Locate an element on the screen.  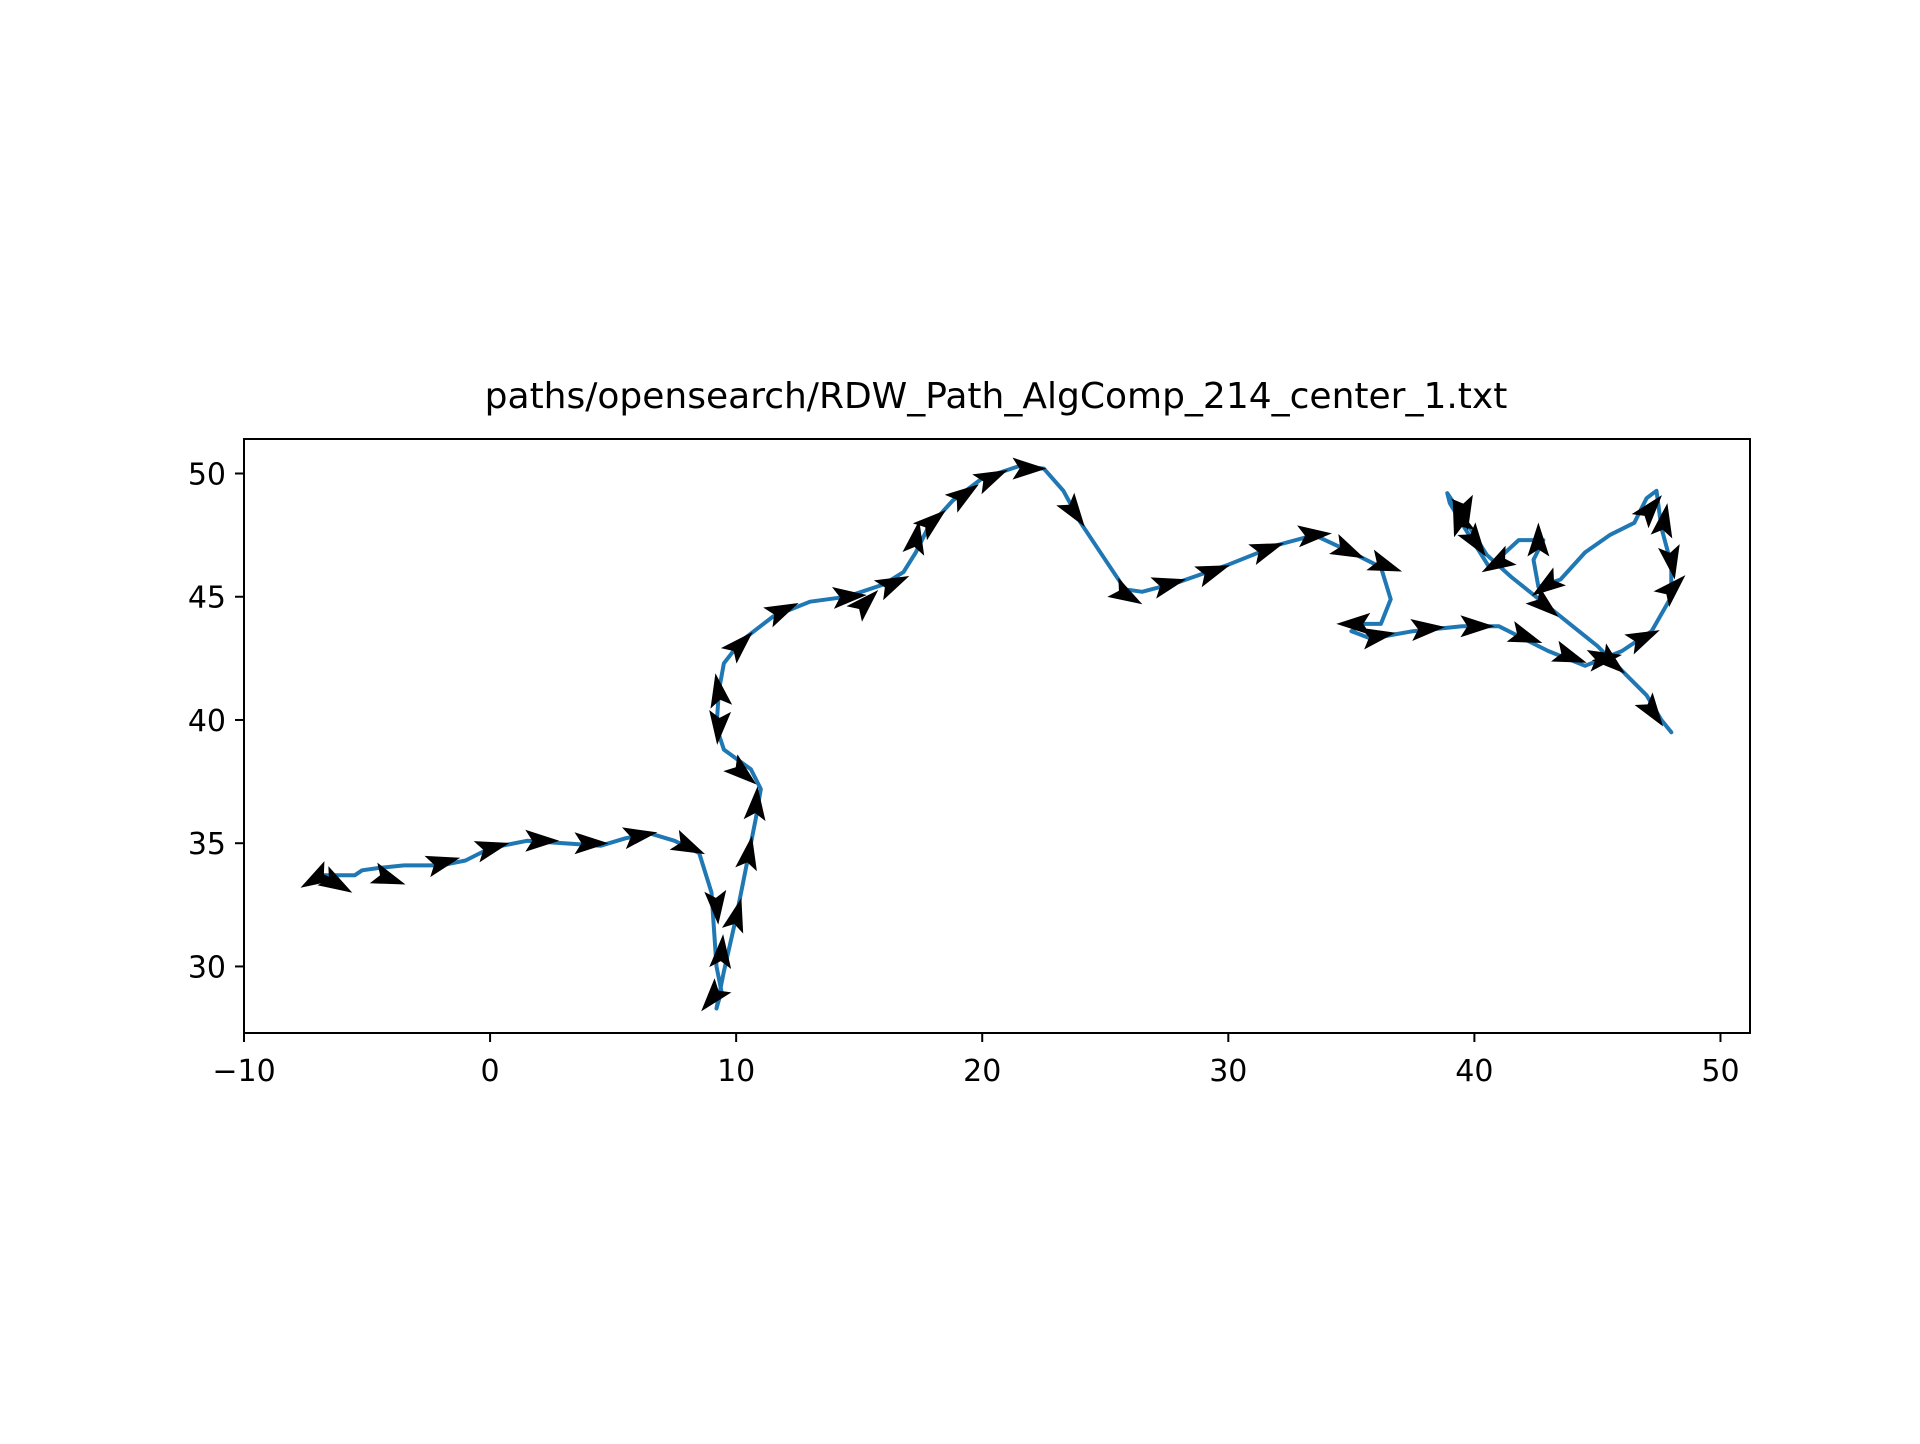
y-axis: 30 35 40 45 50 is located at coordinates (216, 721).